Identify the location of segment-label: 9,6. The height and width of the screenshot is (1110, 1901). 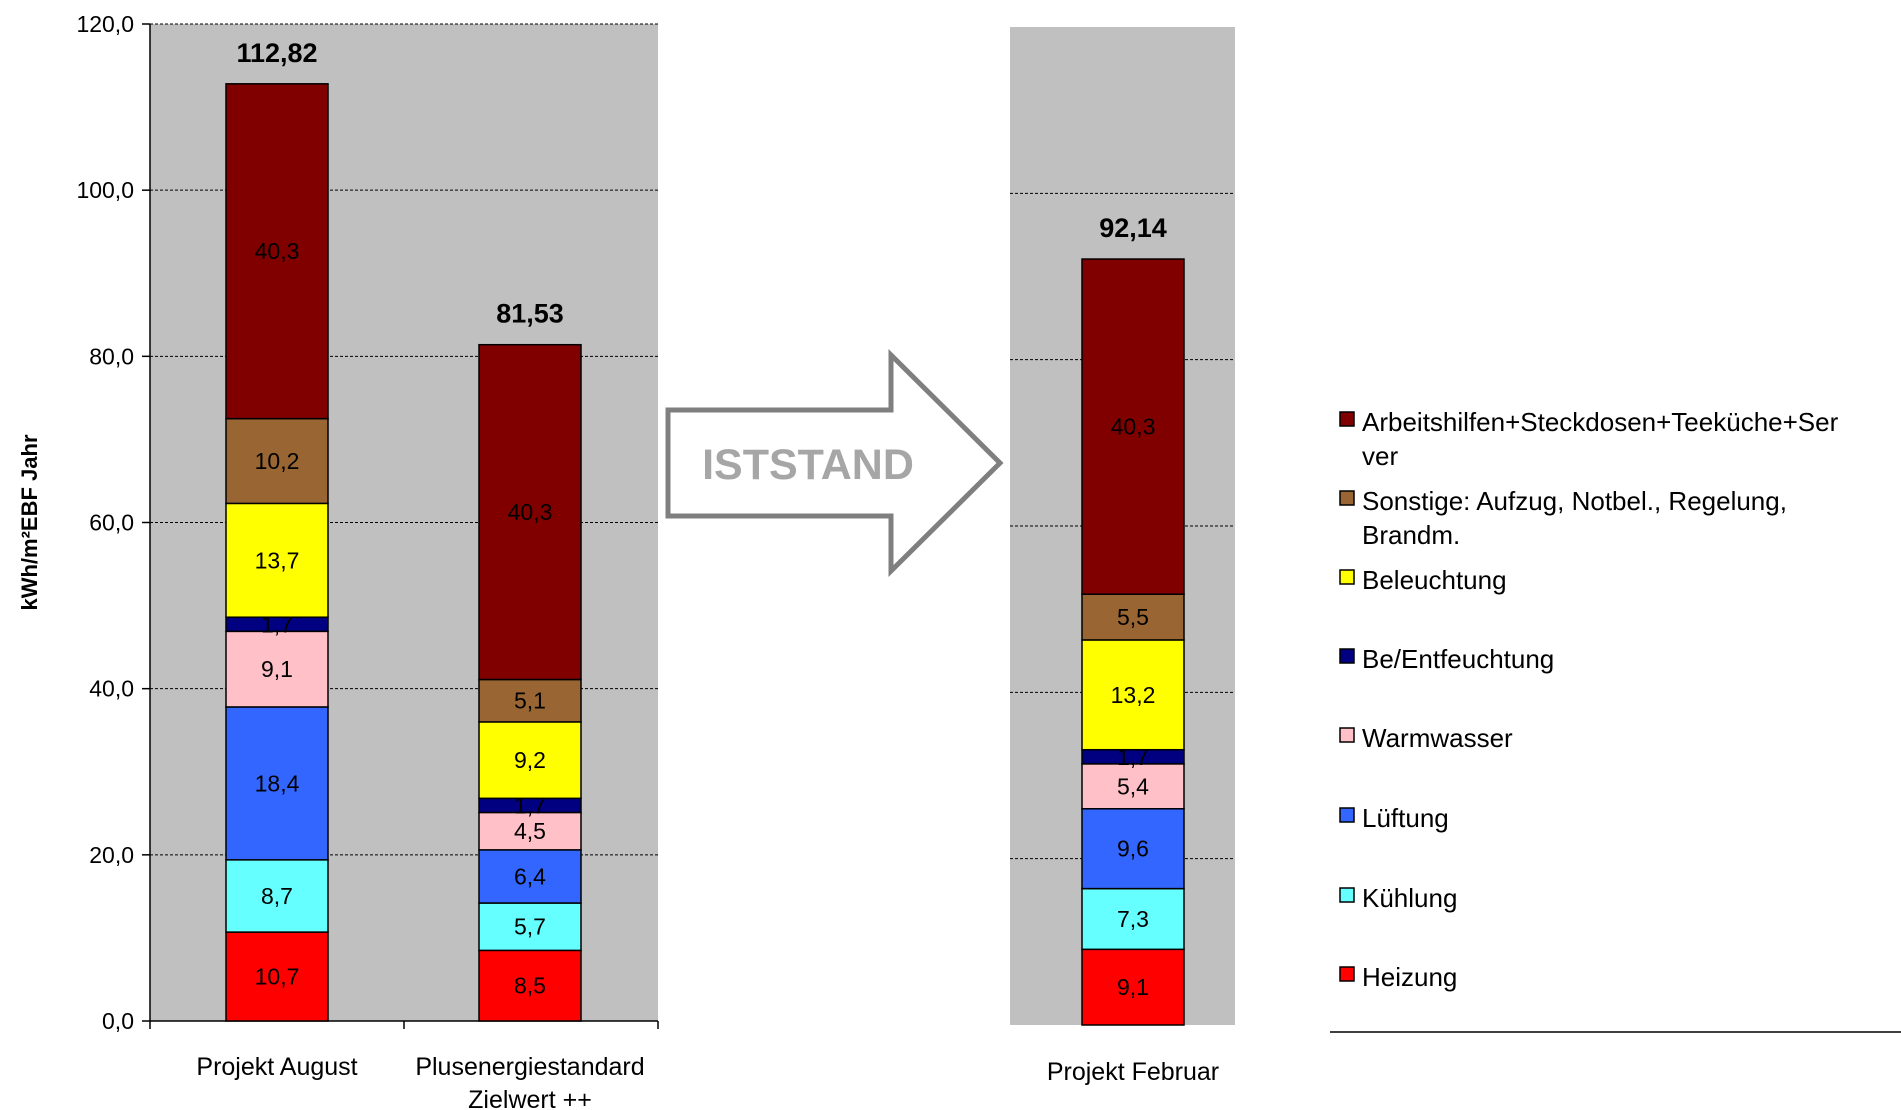
(1133, 849).